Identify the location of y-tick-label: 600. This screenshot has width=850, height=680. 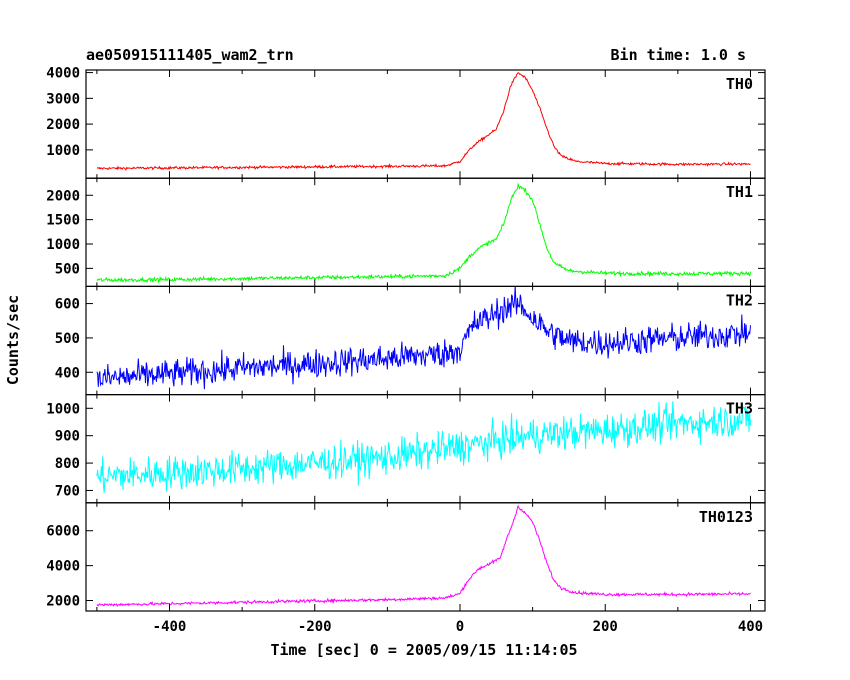
(67, 305).